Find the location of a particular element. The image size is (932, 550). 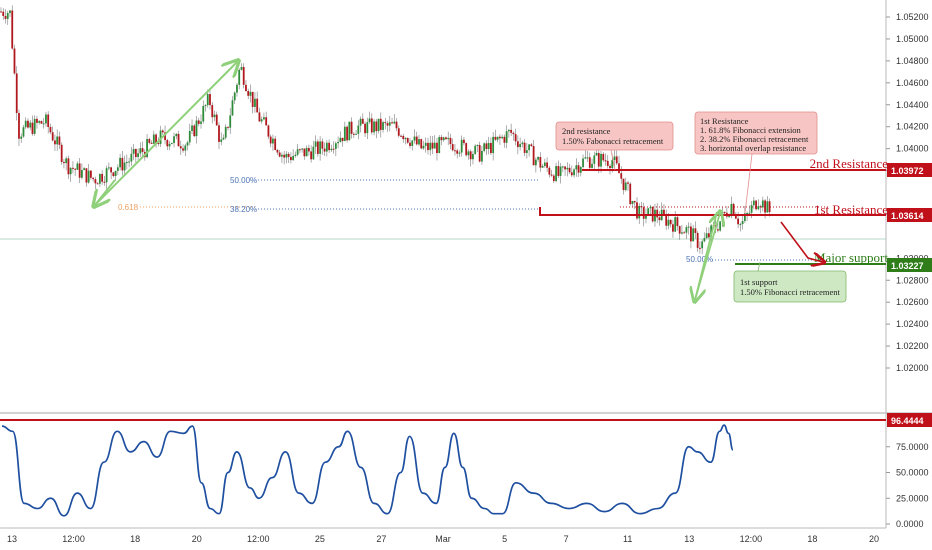

projection-arrow-red is located at coordinates (801, 241).